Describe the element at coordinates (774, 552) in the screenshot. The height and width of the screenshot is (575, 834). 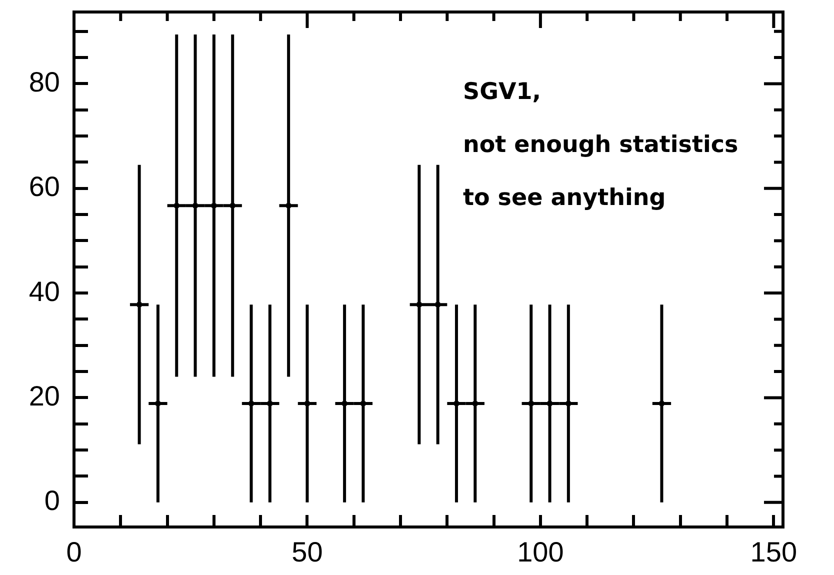
I see `x-tick-label: 150` at that location.